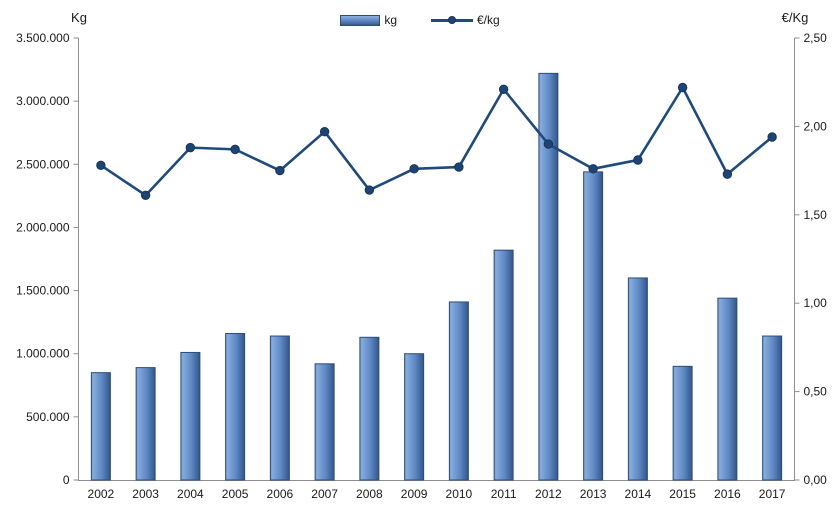 This screenshot has width=840, height=515. What do you see at coordinates (190, 494) in the screenshot?
I see `x-axis-label-2004: 2004` at bounding box center [190, 494].